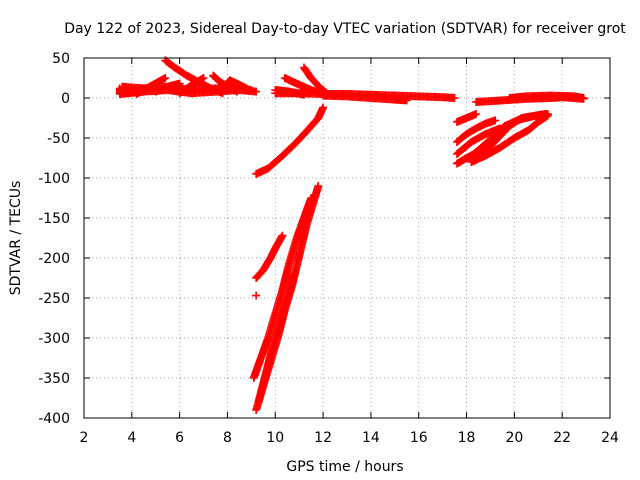 The width and height of the screenshot is (640, 480). I want to click on y-tick-label: -300, so click(54, 339).